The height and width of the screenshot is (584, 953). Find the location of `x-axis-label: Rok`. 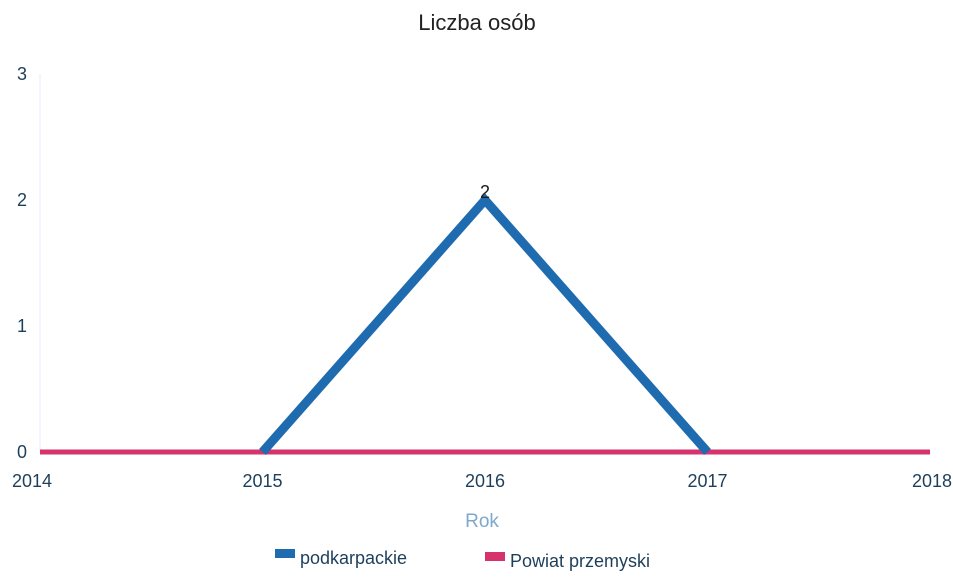

x-axis-label: Rok is located at coordinates (482, 521).